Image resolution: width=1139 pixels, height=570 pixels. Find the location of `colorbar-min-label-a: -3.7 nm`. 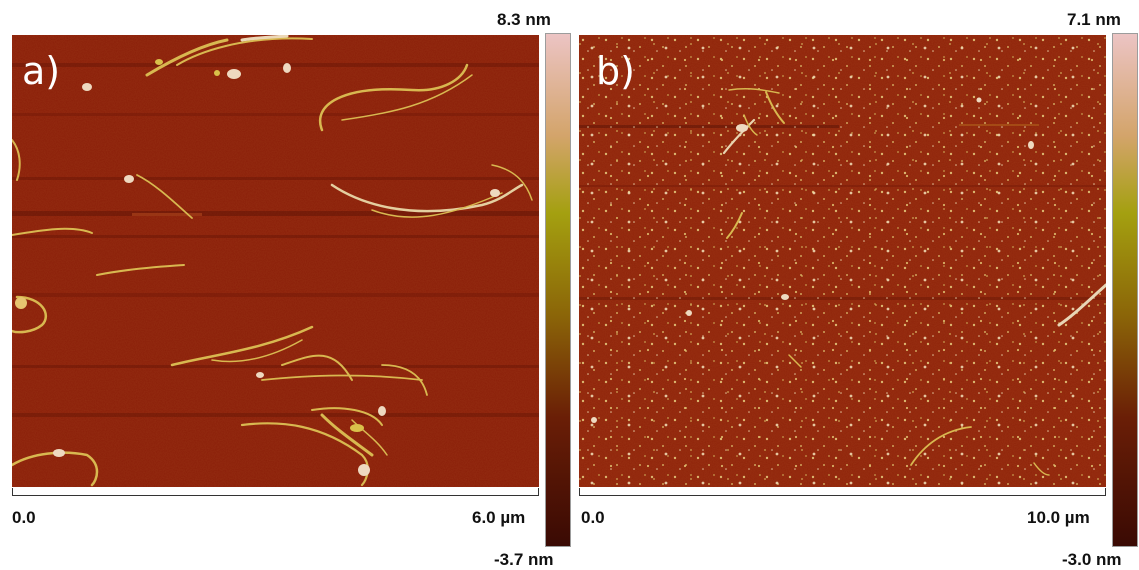

colorbar-min-label-a: -3.7 nm is located at coordinates (524, 559).